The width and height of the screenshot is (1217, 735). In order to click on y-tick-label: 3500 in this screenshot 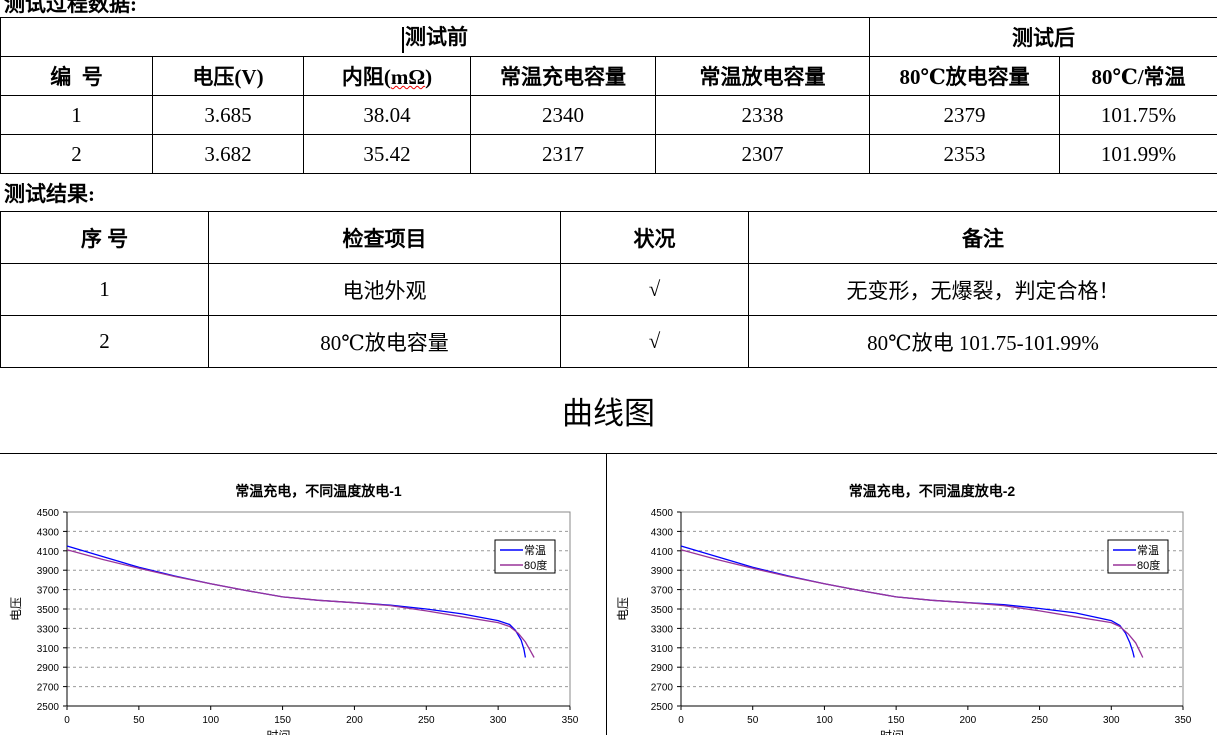, I will do `click(662, 610)`.